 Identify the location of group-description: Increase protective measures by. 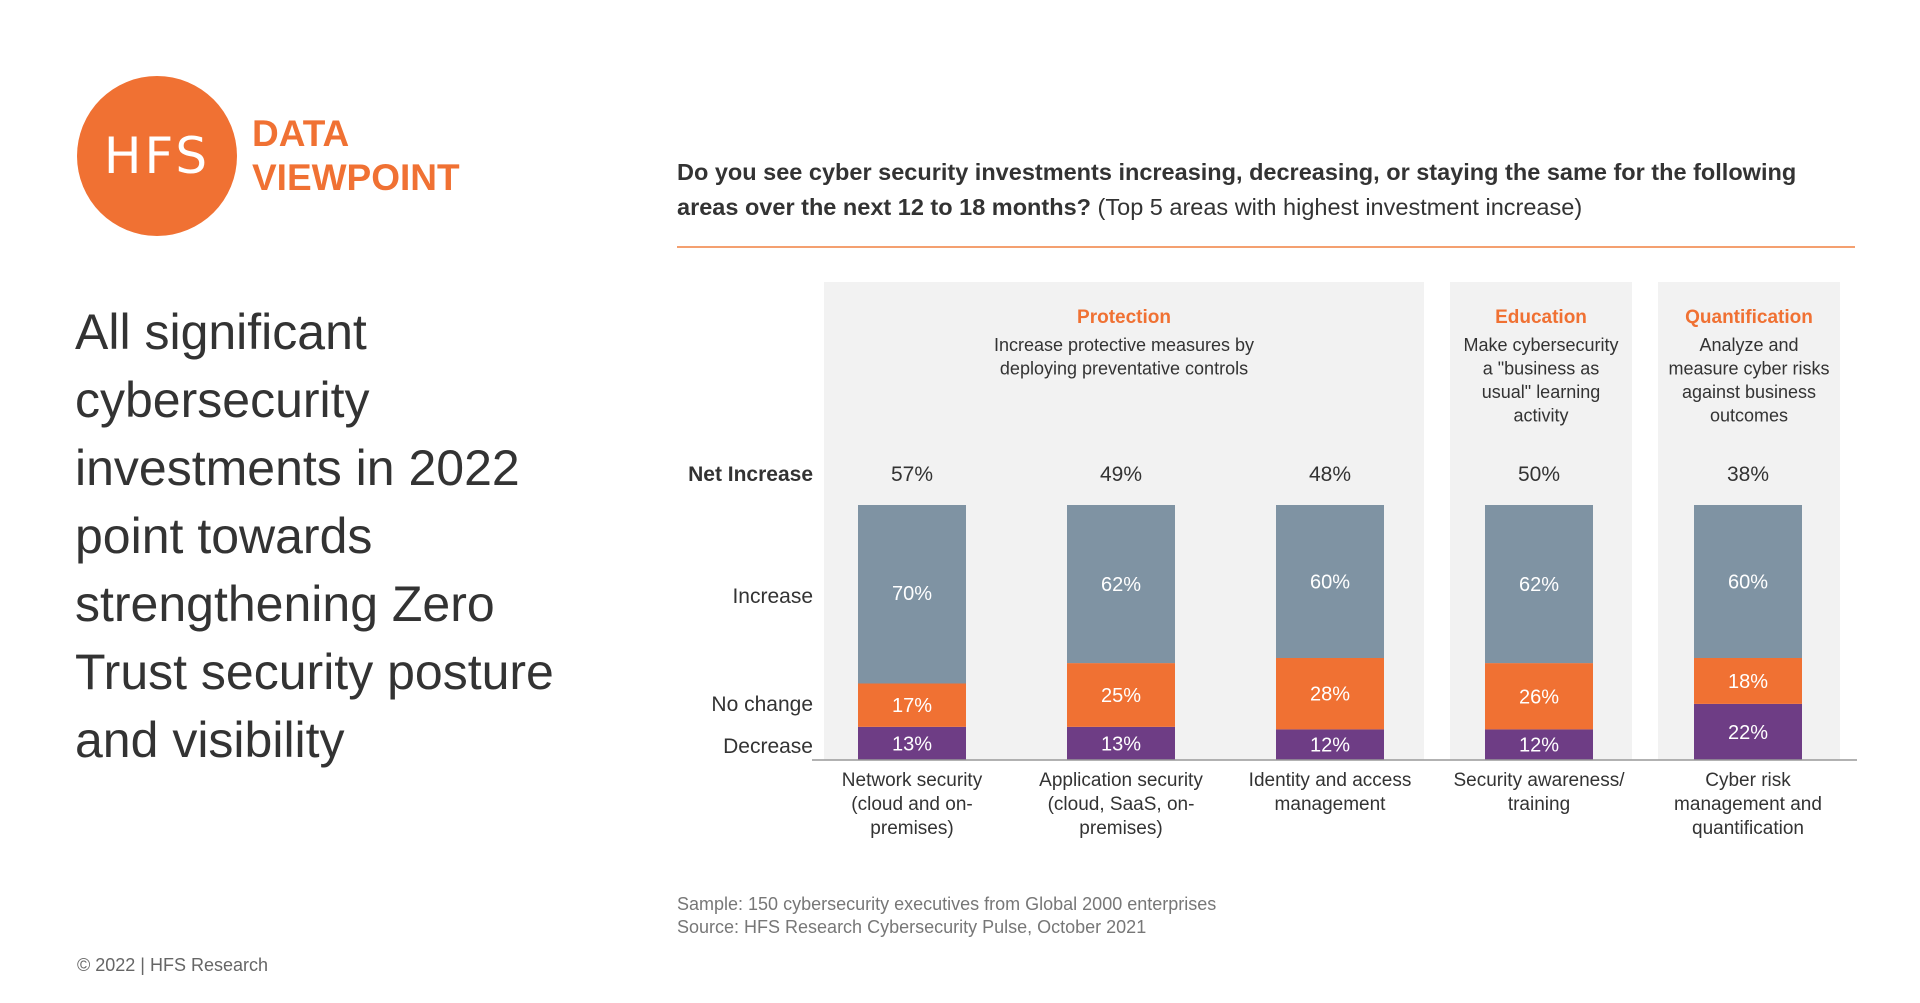
(1124, 345).